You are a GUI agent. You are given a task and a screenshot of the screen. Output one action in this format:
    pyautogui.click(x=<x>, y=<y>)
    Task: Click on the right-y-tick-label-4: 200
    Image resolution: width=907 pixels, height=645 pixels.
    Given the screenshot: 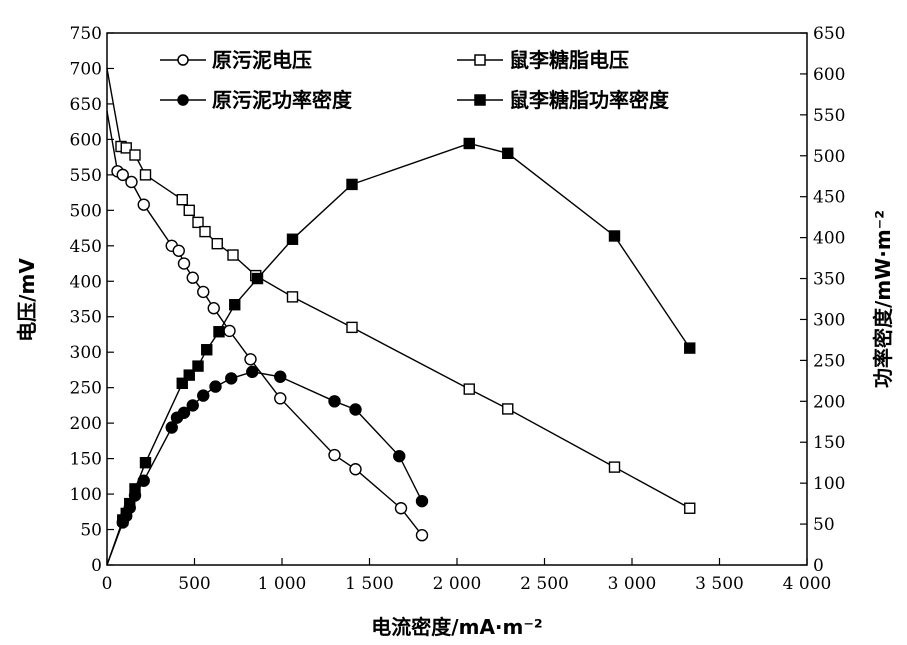 What is the action you would take?
    pyautogui.click(x=829, y=402)
    